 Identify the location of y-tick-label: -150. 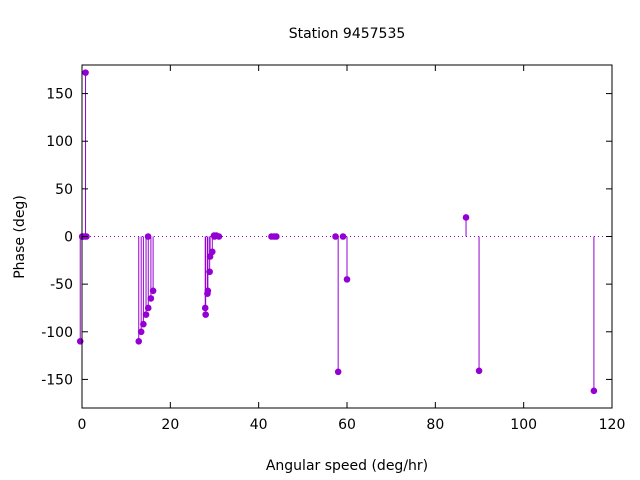
(57, 380).